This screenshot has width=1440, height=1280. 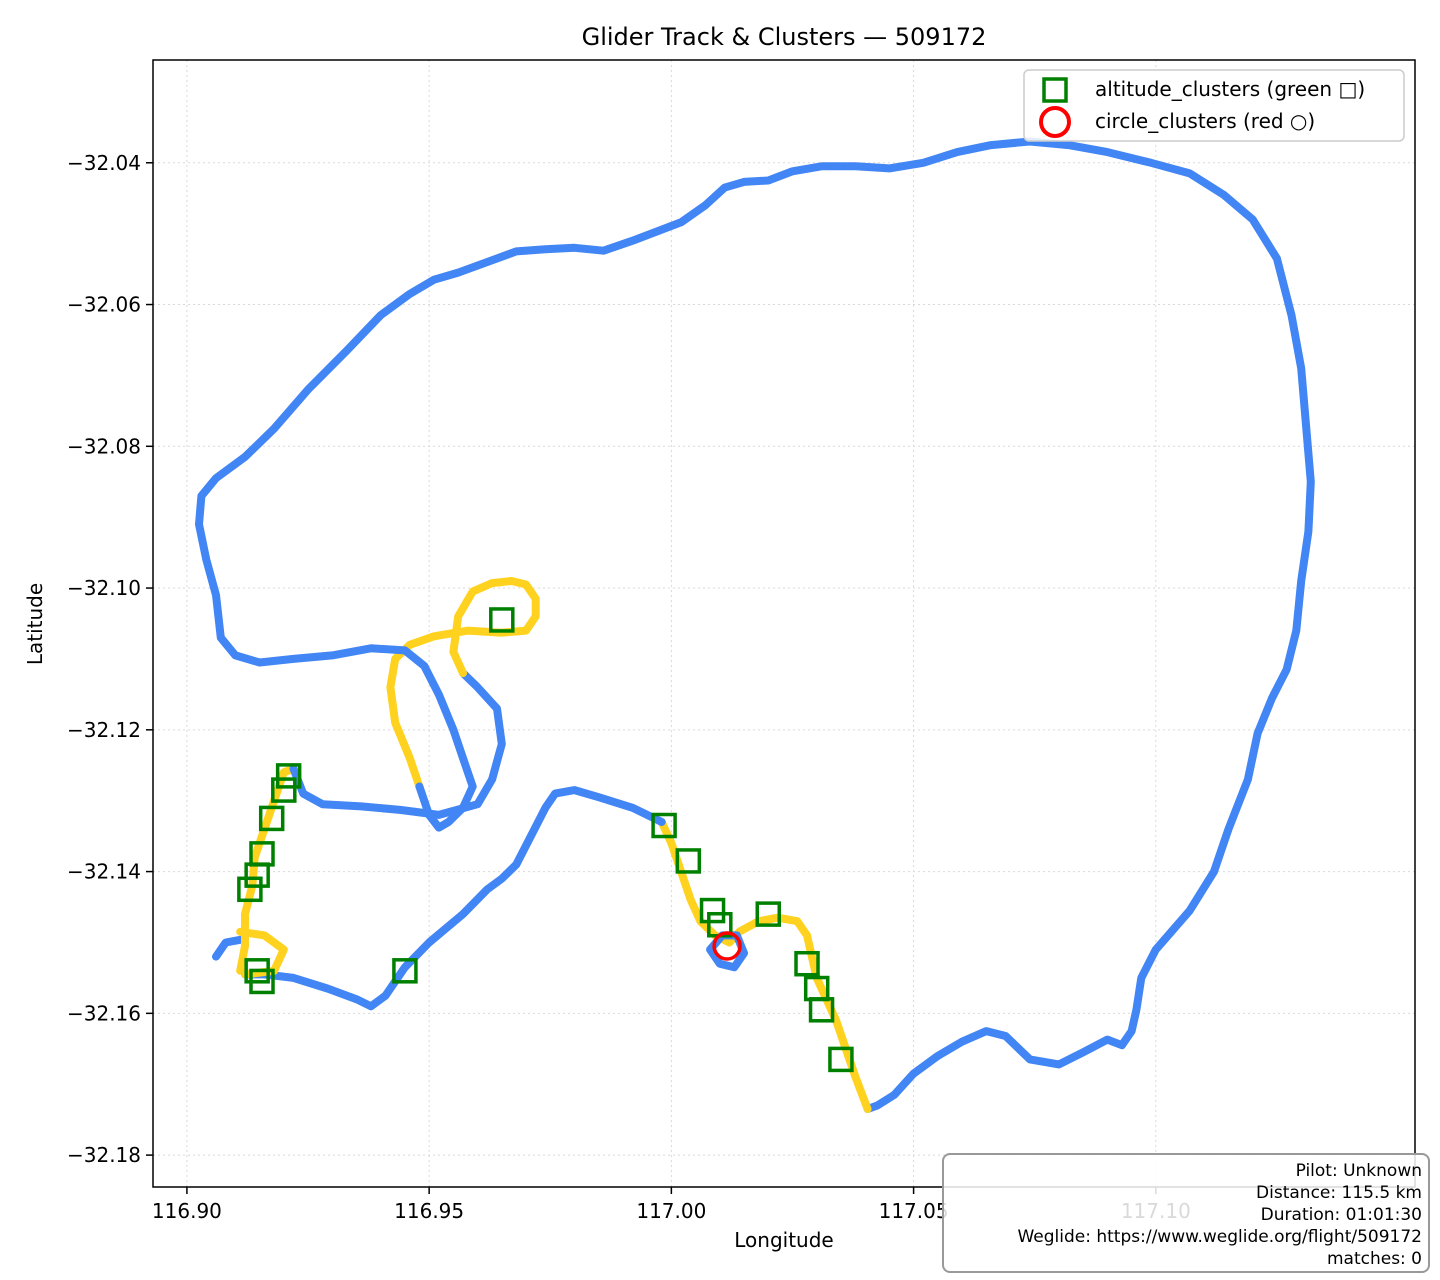 What do you see at coordinates (1055, 122) in the screenshot?
I see `legend-marker-circle` at bounding box center [1055, 122].